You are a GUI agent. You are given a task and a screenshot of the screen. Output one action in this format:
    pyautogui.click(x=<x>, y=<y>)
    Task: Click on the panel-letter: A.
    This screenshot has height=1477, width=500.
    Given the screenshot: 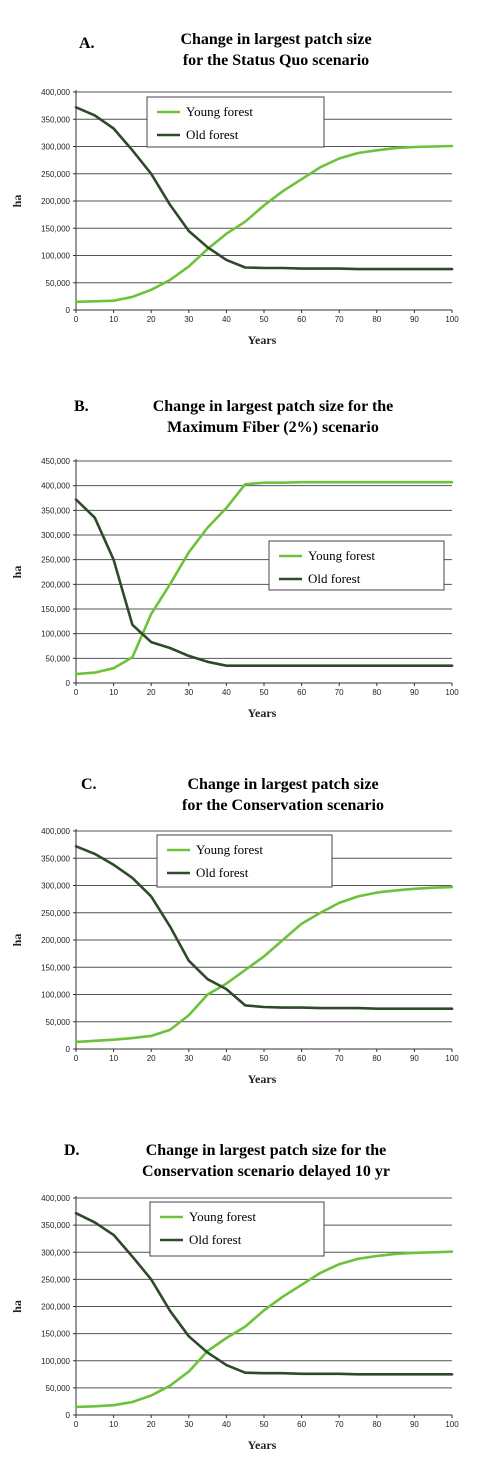 What is the action you would take?
    pyautogui.click(x=87, y=43)
    